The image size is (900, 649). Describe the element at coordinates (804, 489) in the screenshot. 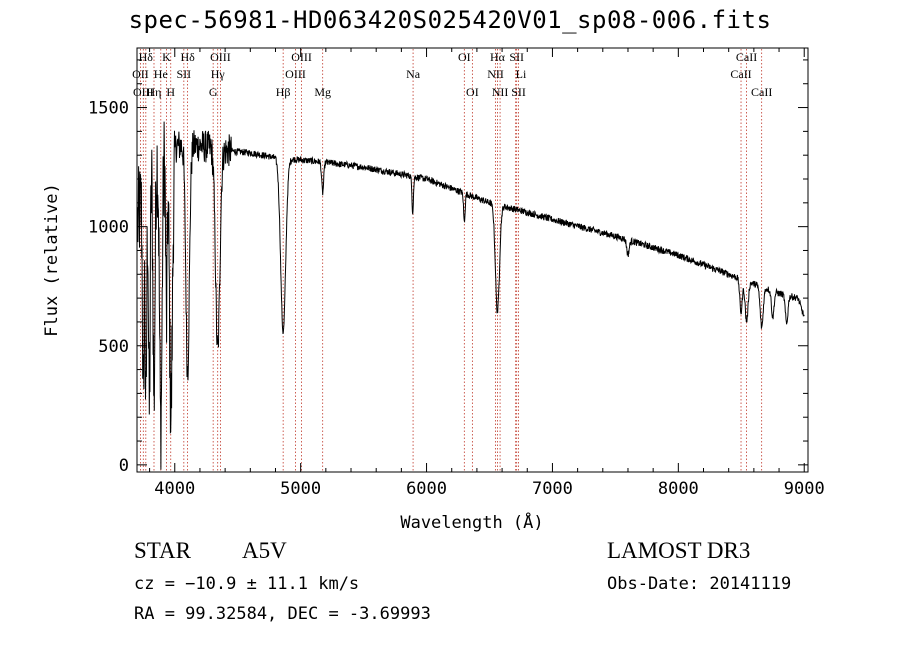

I see `x-tick-label: 9000` at that location.